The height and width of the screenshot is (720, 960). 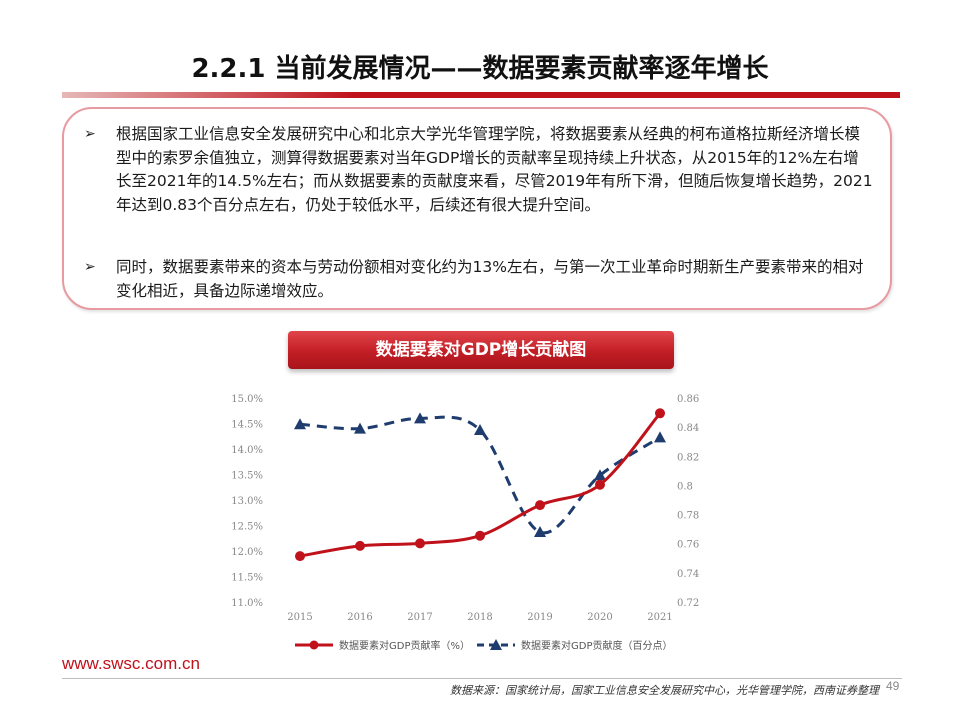 What do you see at coordinates (247, 603) in the screenshot?
I see `y-left-tick-label: 11.0%` at bounding box center [247, 603].